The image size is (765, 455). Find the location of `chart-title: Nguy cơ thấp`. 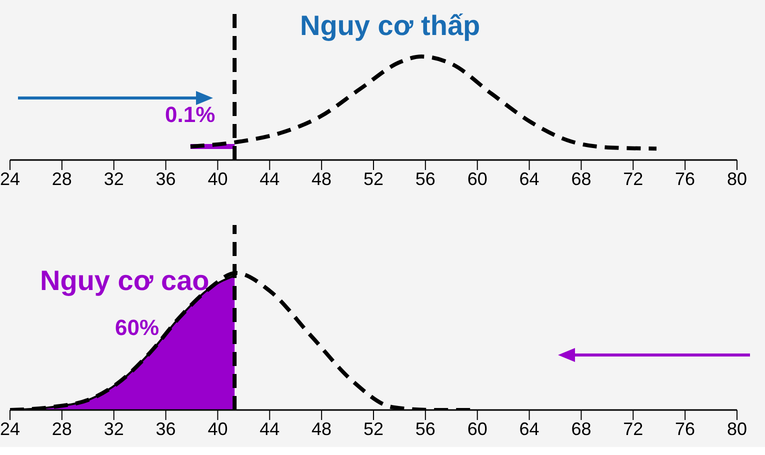

chart-title: Nguy cơ thấp is located at coordinates (390, 26).